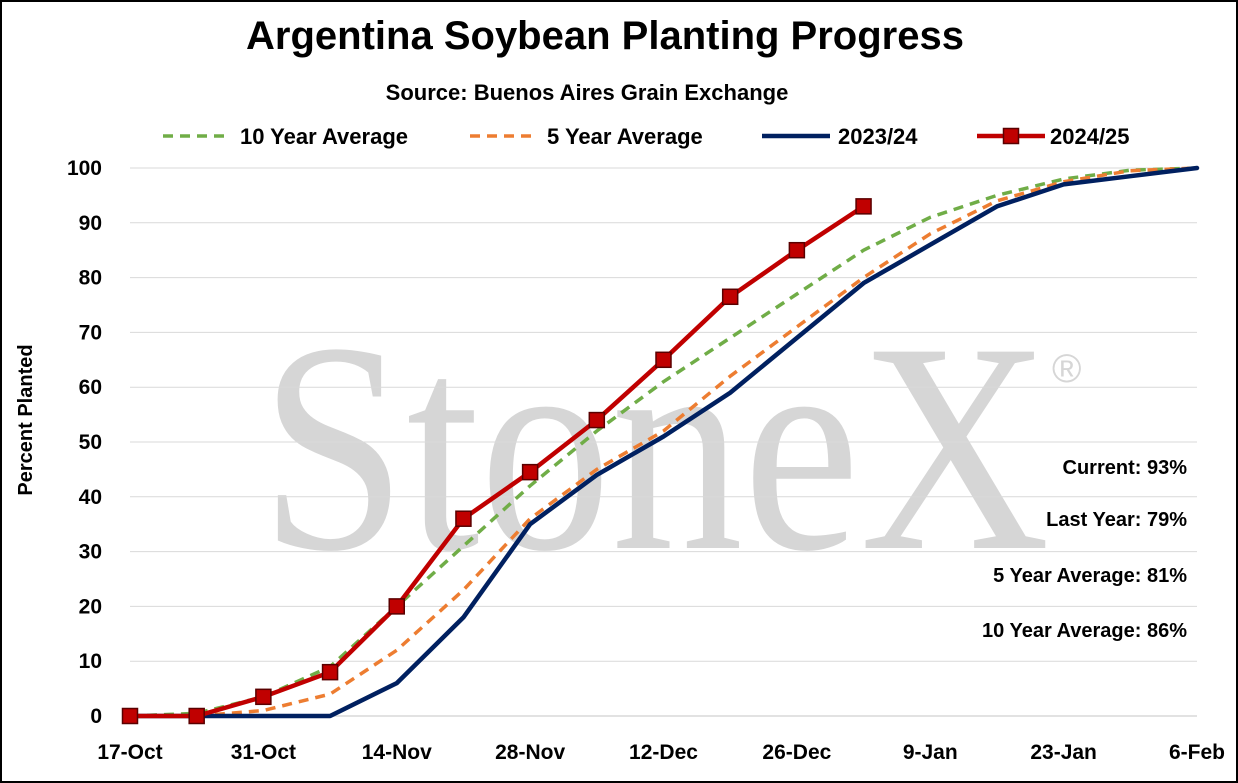  Describe the element at coordinates (530, 752) in the screenshot. I see `x-tick-label: 28-Nov` at that location.